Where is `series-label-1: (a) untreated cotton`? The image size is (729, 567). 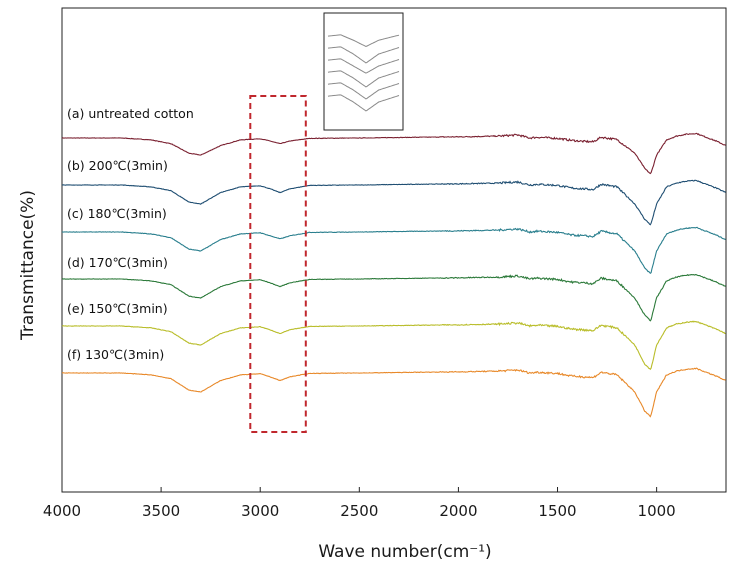
series-label-1: (a) untreated cotton is located at coordinates (130, 113).